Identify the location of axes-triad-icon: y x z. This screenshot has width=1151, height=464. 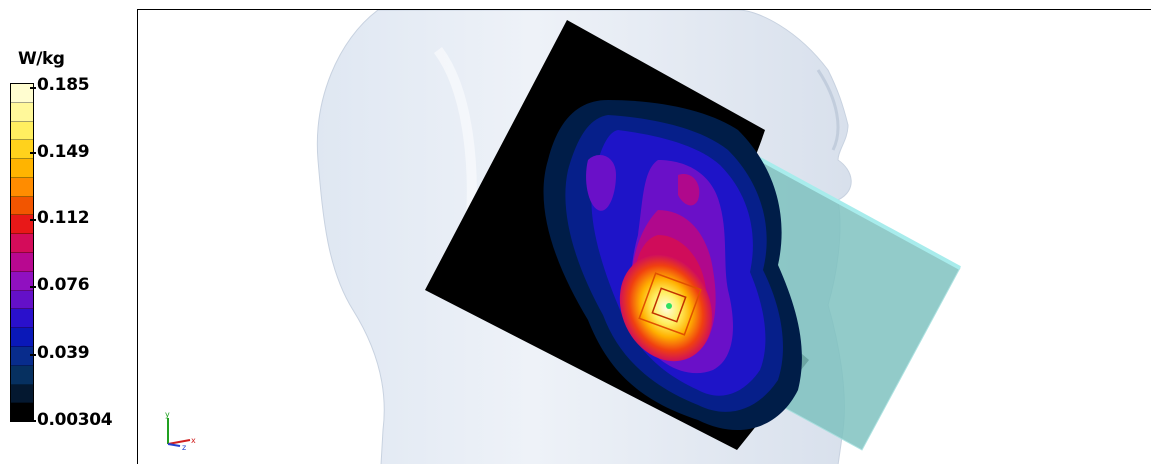
(180, 430).